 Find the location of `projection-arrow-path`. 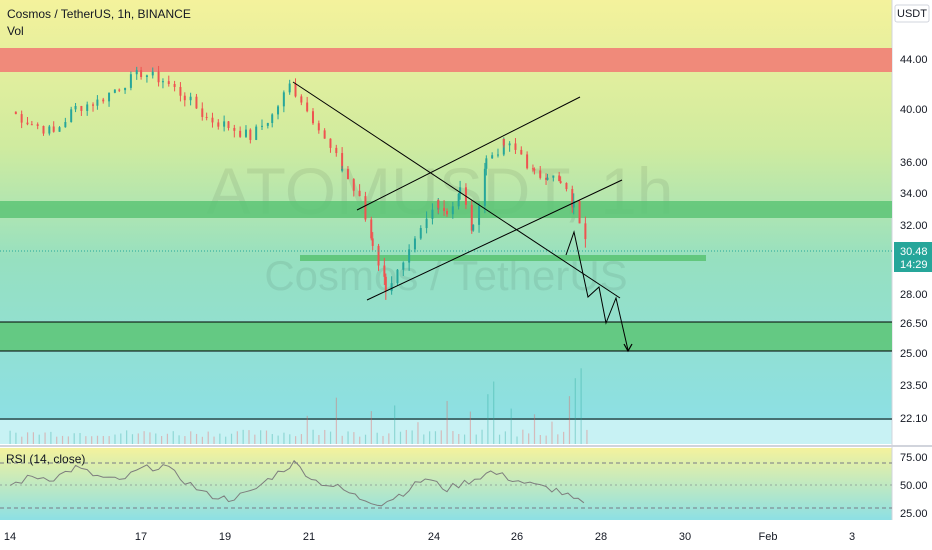

projection-arrow-path is located at coordinates (597, 290).